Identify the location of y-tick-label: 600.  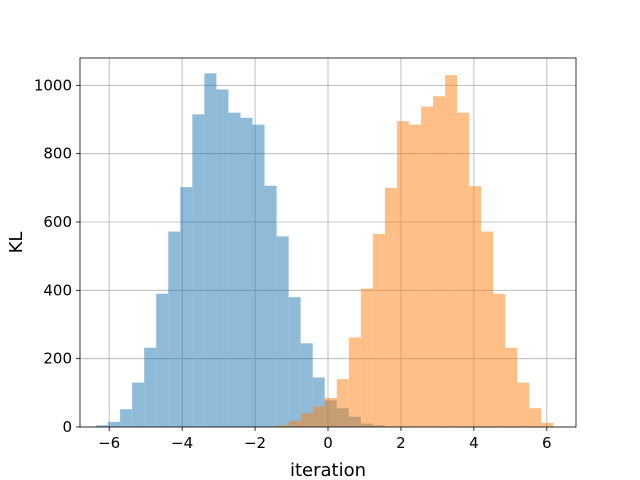
(57, 222).